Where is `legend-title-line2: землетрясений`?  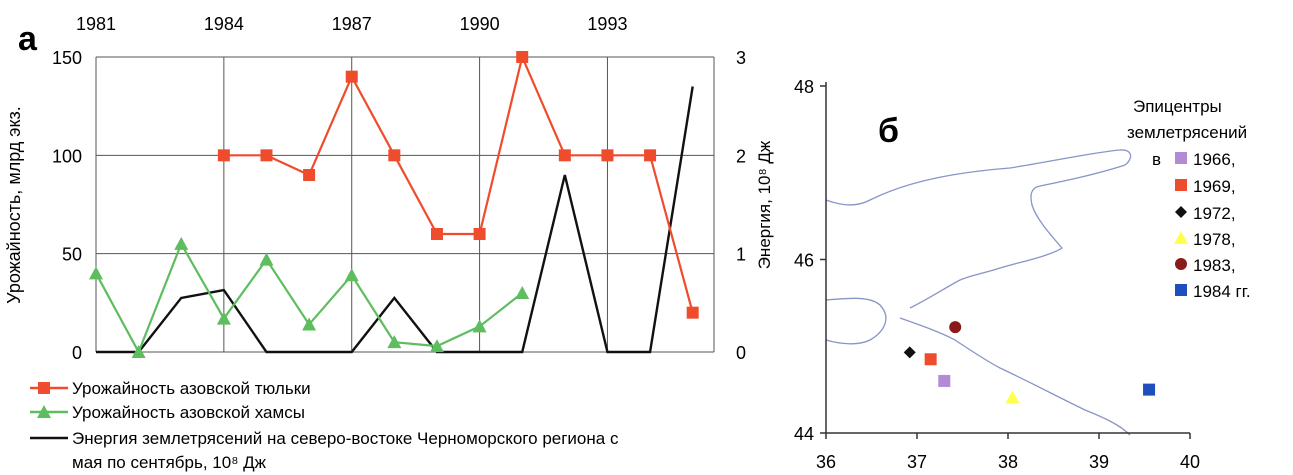
legend-title-line2: землетрясений is located at coordinates (1187, 132).